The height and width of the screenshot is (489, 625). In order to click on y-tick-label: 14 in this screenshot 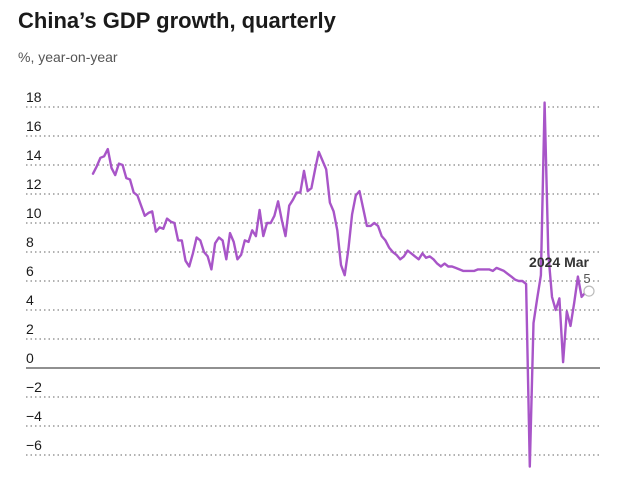, I will do `click(34, 155)`.